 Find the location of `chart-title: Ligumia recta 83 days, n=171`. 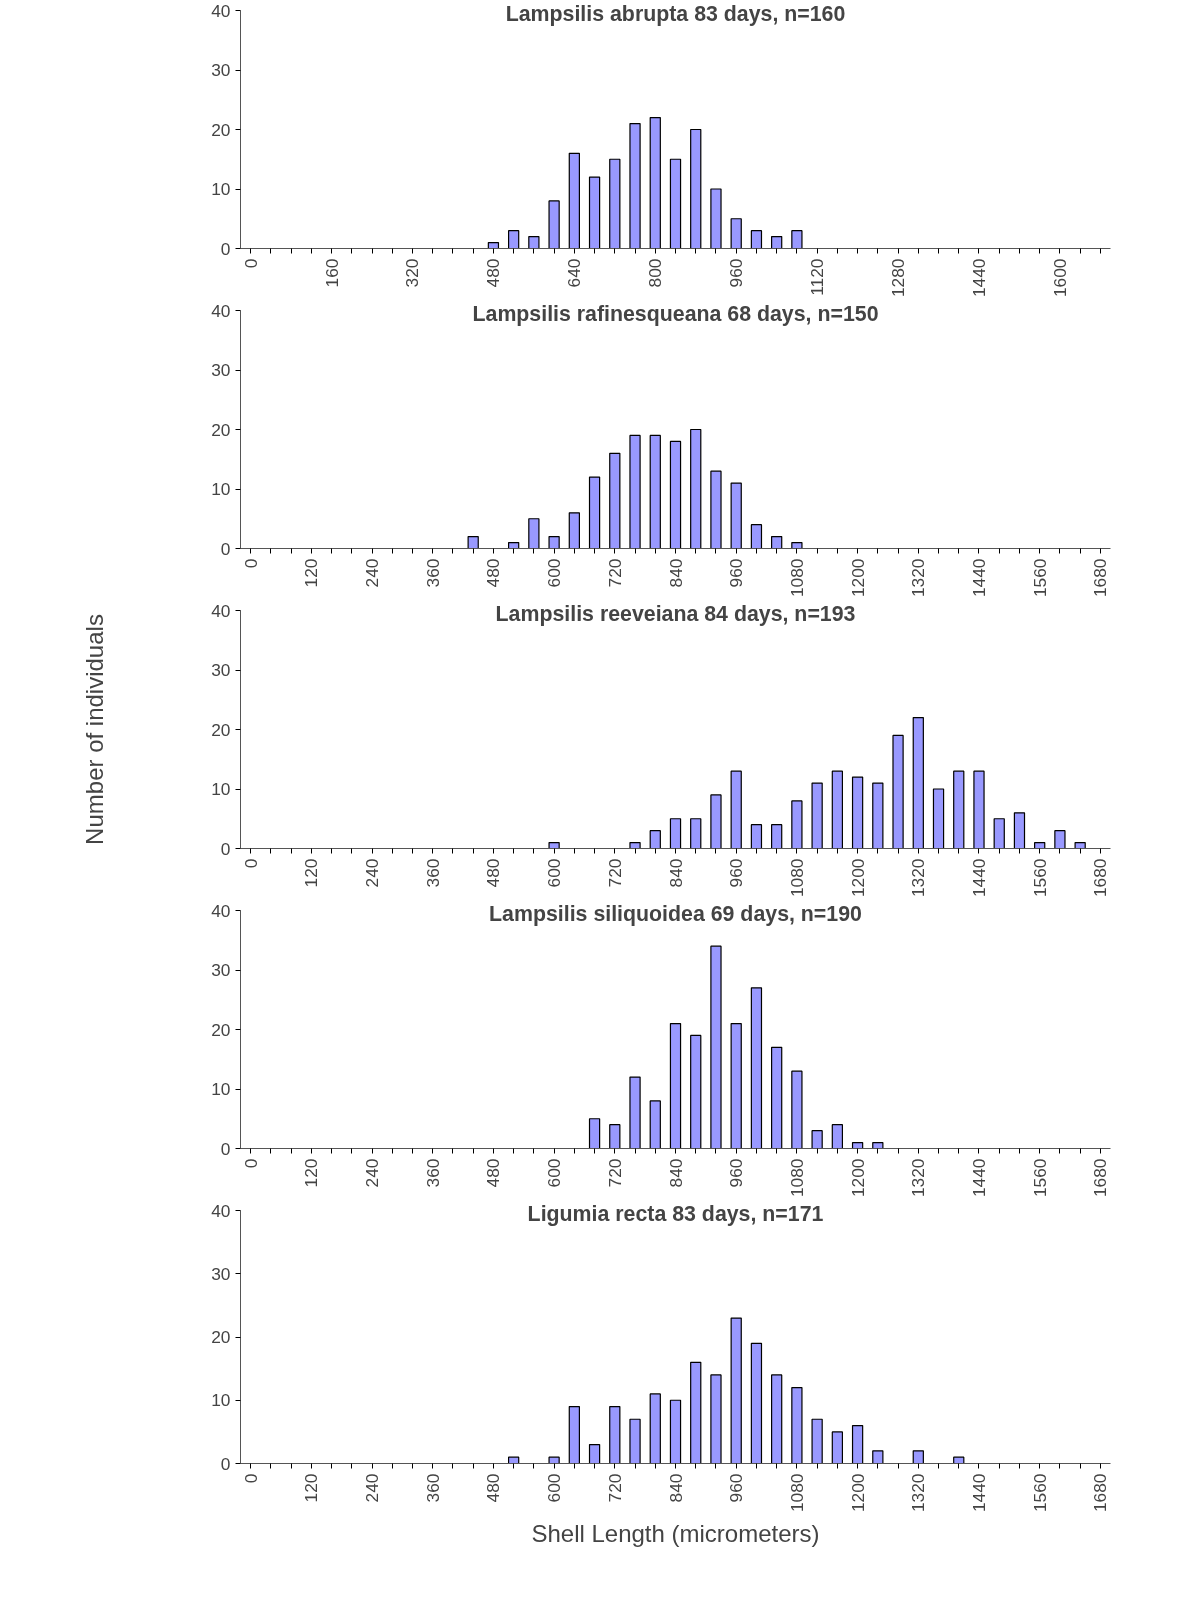

chart-title: Ligumia recta 83 days, n=171 is located at coordinates (675, 1213).